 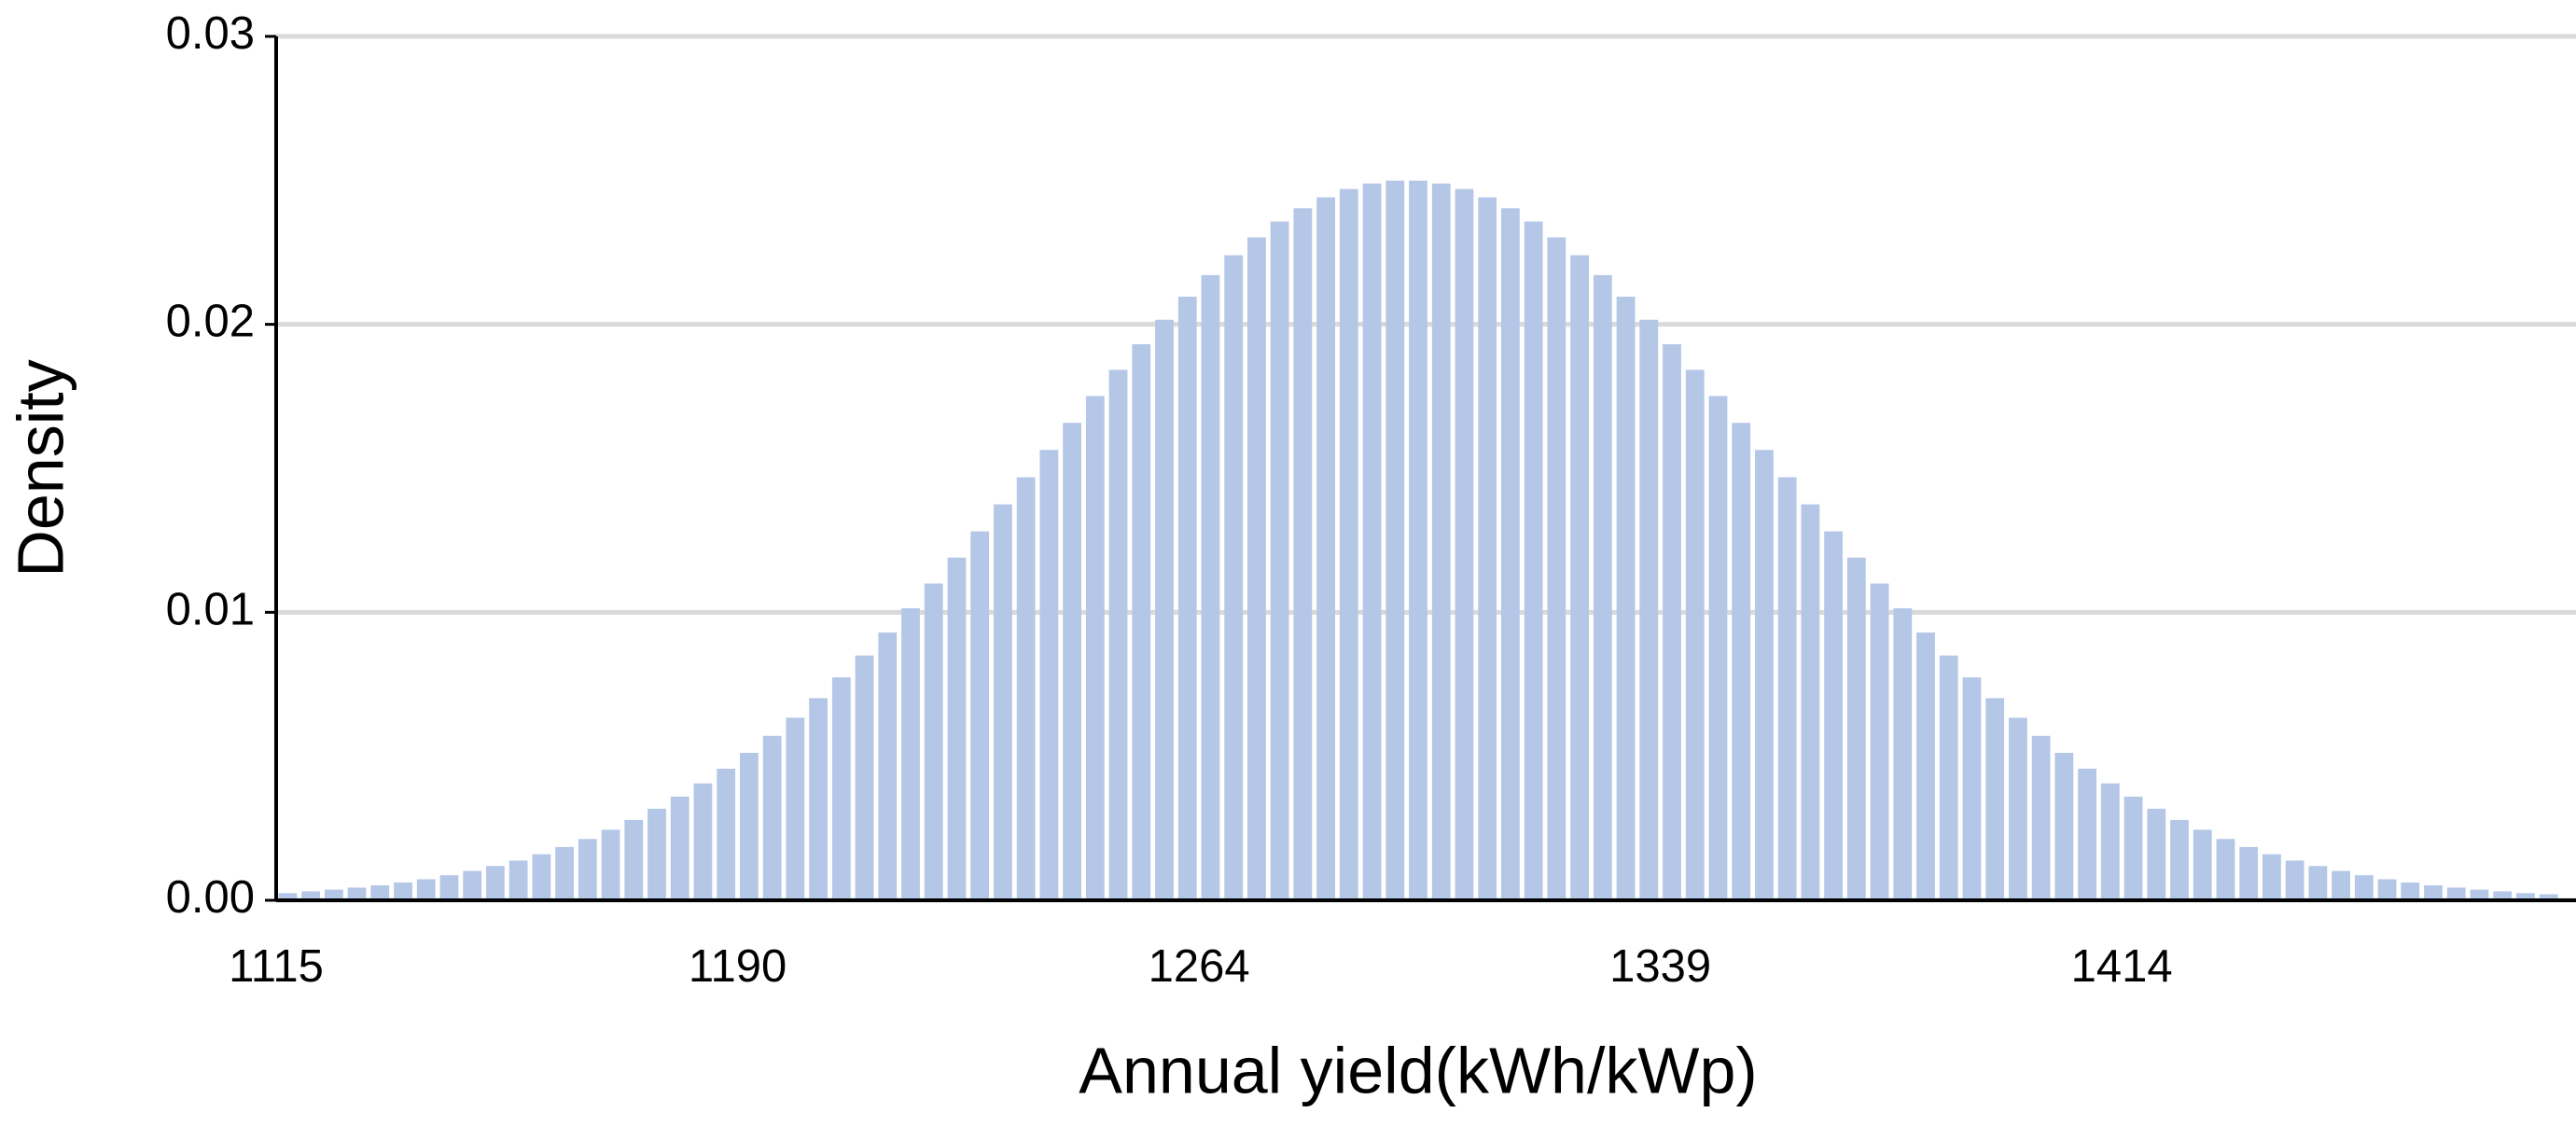 What do you see at coordinates (1660, 966) in the screenshot?
I see `x-tick-label: 1339` at bounding box center [1660, 966].